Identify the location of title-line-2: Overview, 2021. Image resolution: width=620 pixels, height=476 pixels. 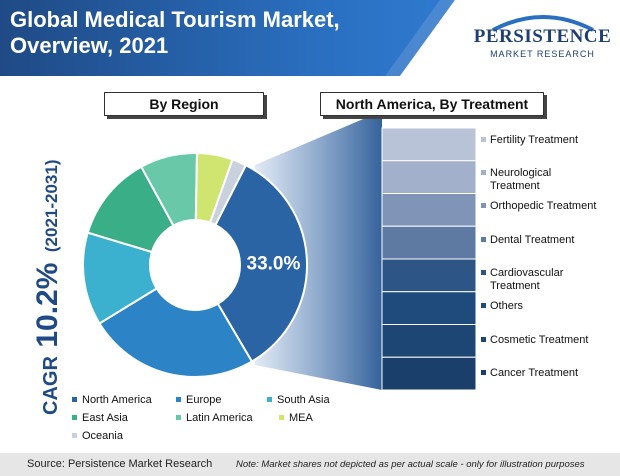
(89, 45).